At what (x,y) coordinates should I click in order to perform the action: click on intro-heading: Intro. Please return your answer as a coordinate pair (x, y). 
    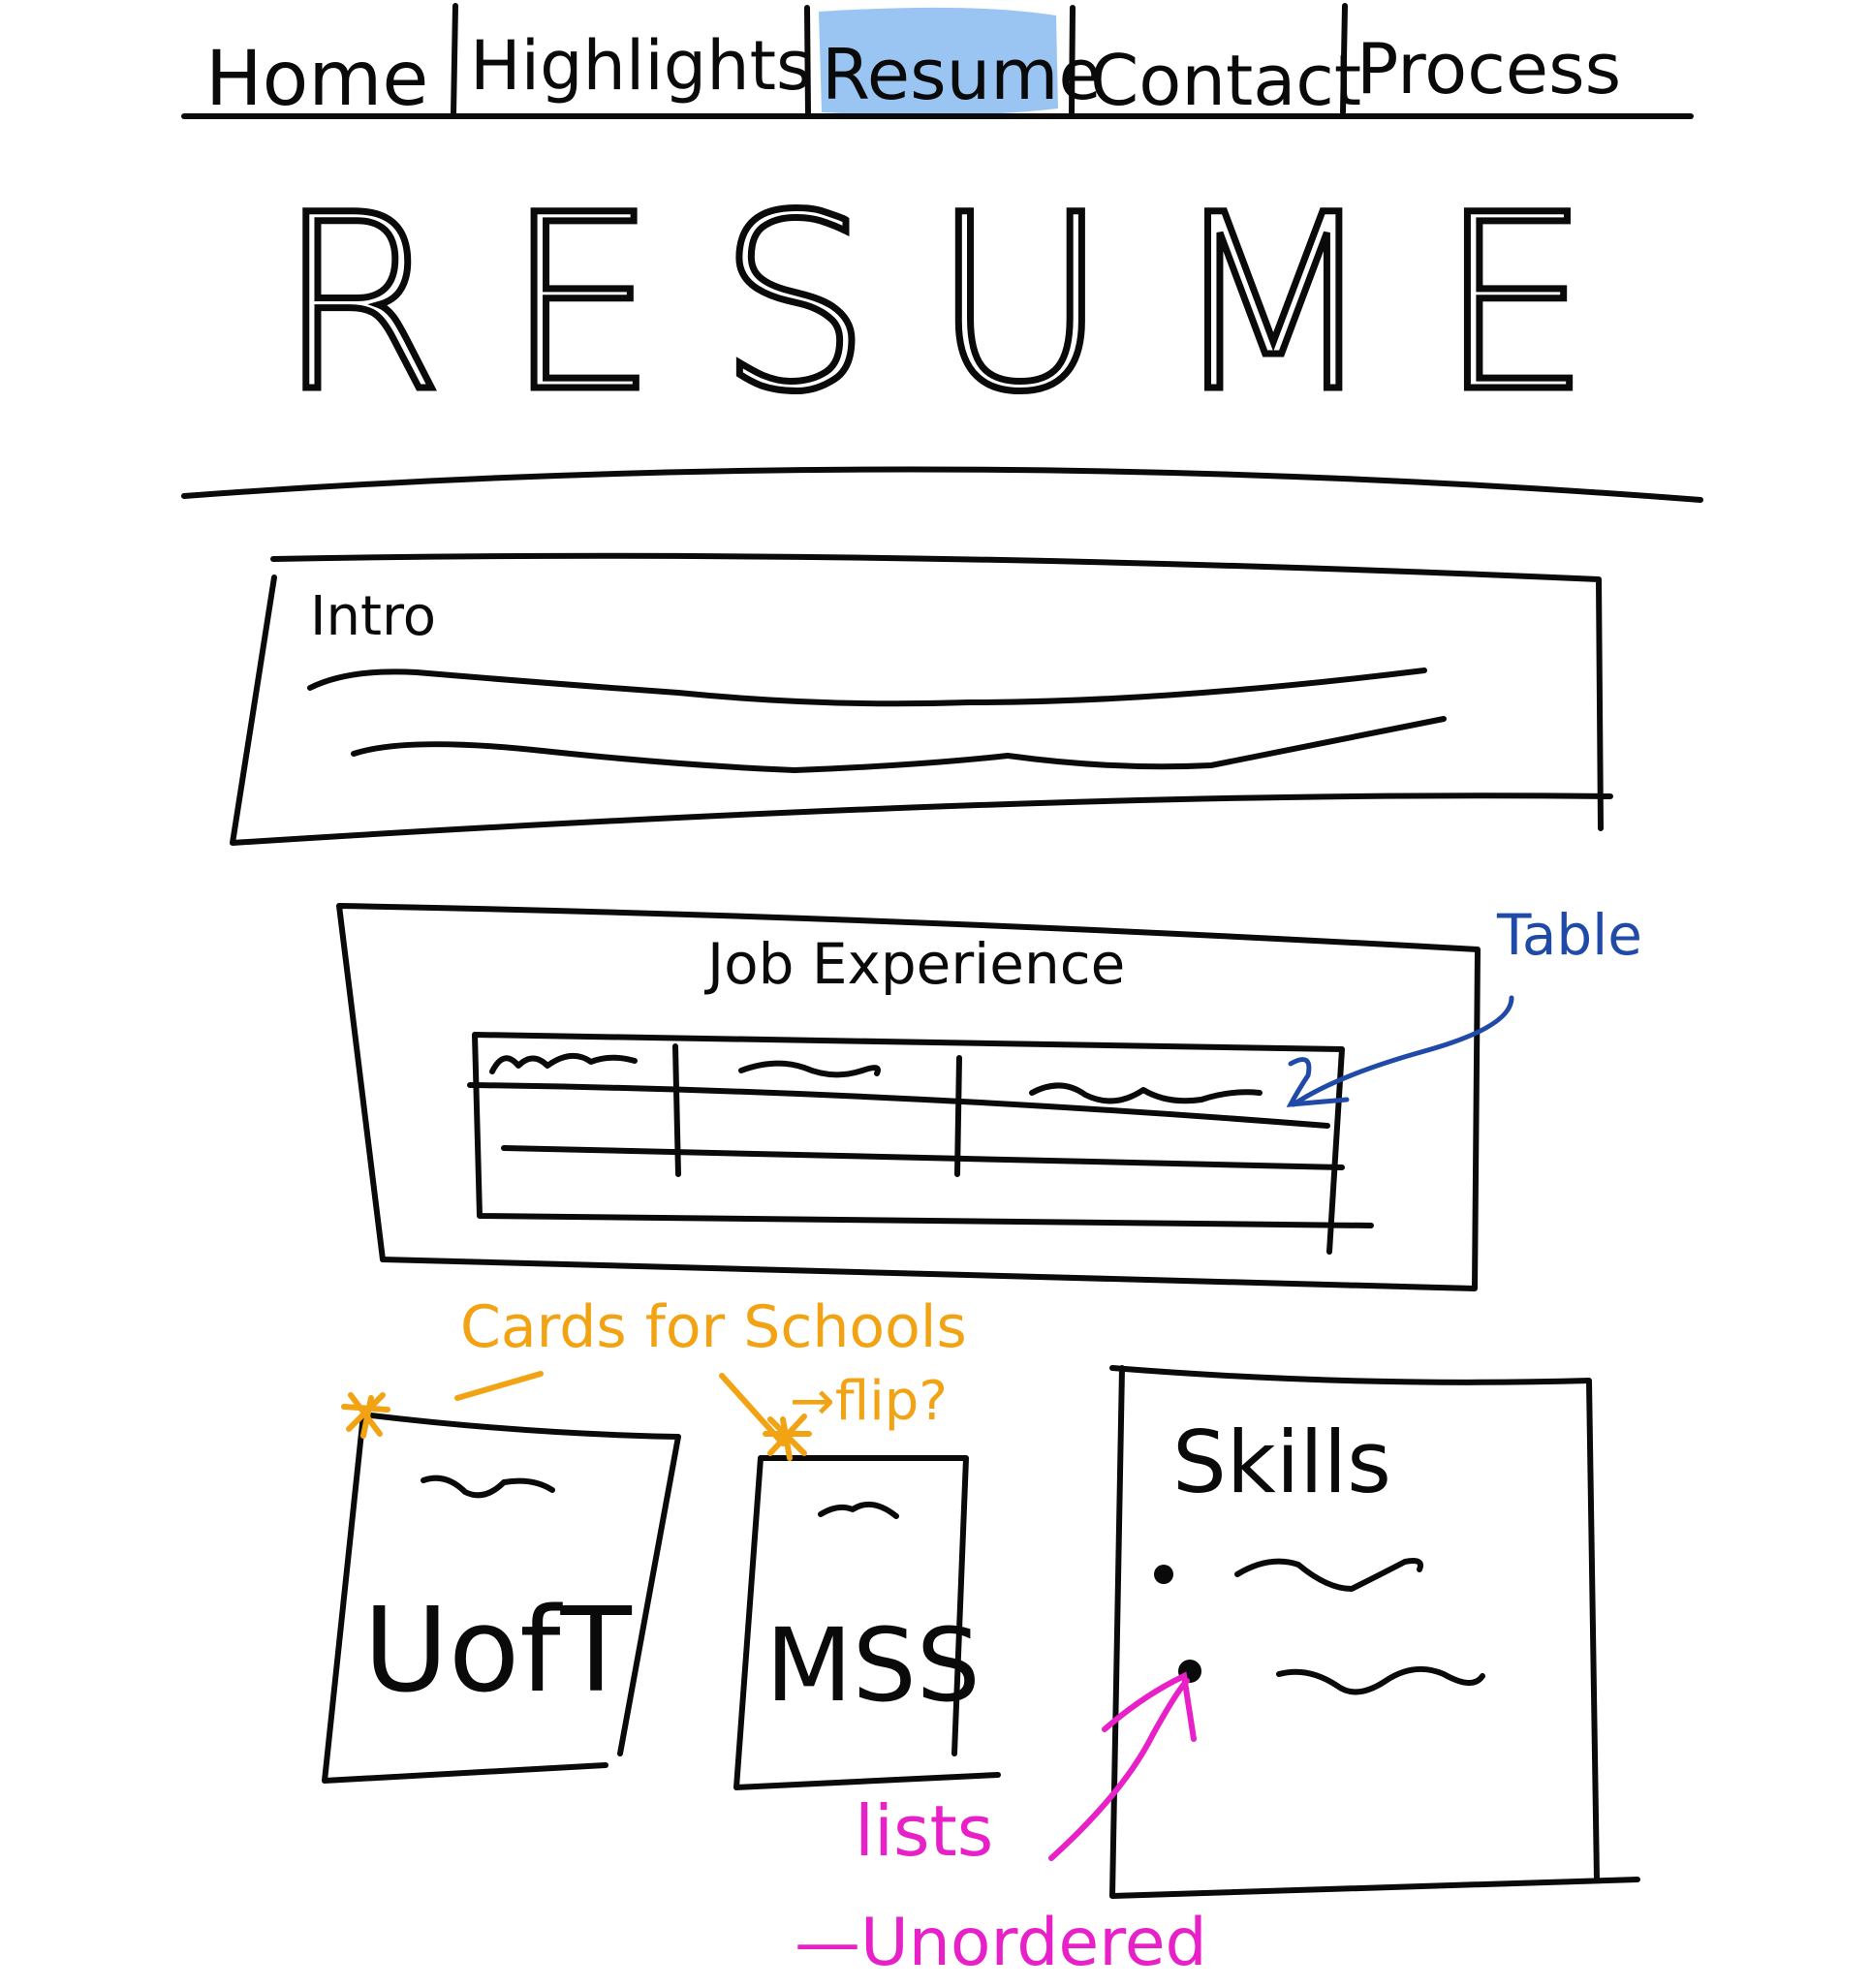
    Looking at the image, I should click on (373, 616).